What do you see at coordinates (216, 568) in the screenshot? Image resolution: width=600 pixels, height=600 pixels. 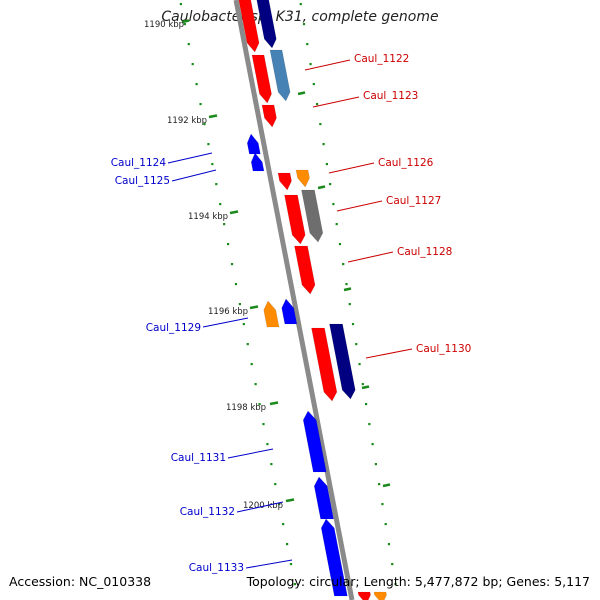 I see `gene-label-caul-1133: Caul_1133` at bounding box center [216, 568].